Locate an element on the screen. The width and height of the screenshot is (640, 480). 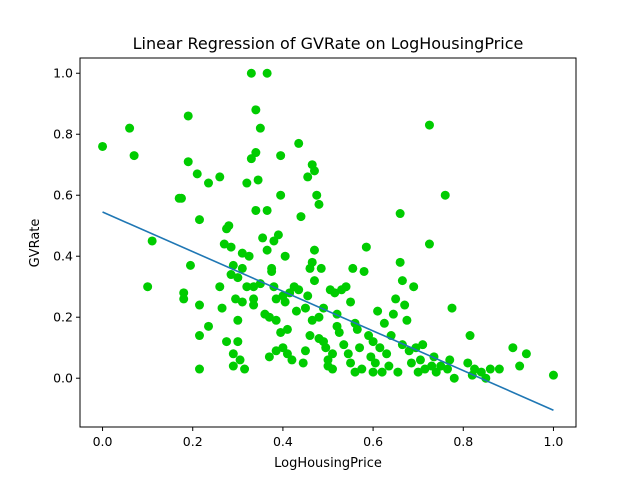
x-tick-label-1: 0.2 is located at coordinates (193, 441).